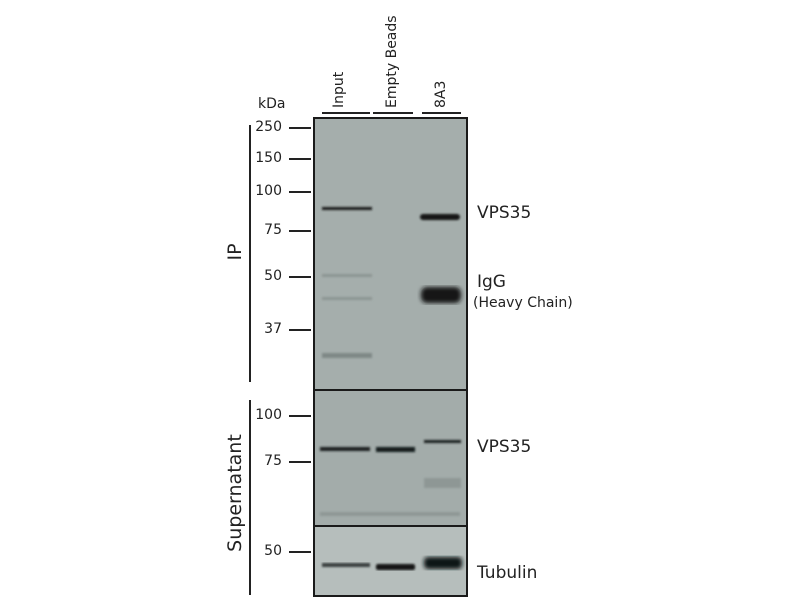 This screenshot has width=800, height=600. What do you see at coordinates (504, 447) in the screenshot?
I see `label-sup-vps35: VPS35` at bounding box center [504, 447].